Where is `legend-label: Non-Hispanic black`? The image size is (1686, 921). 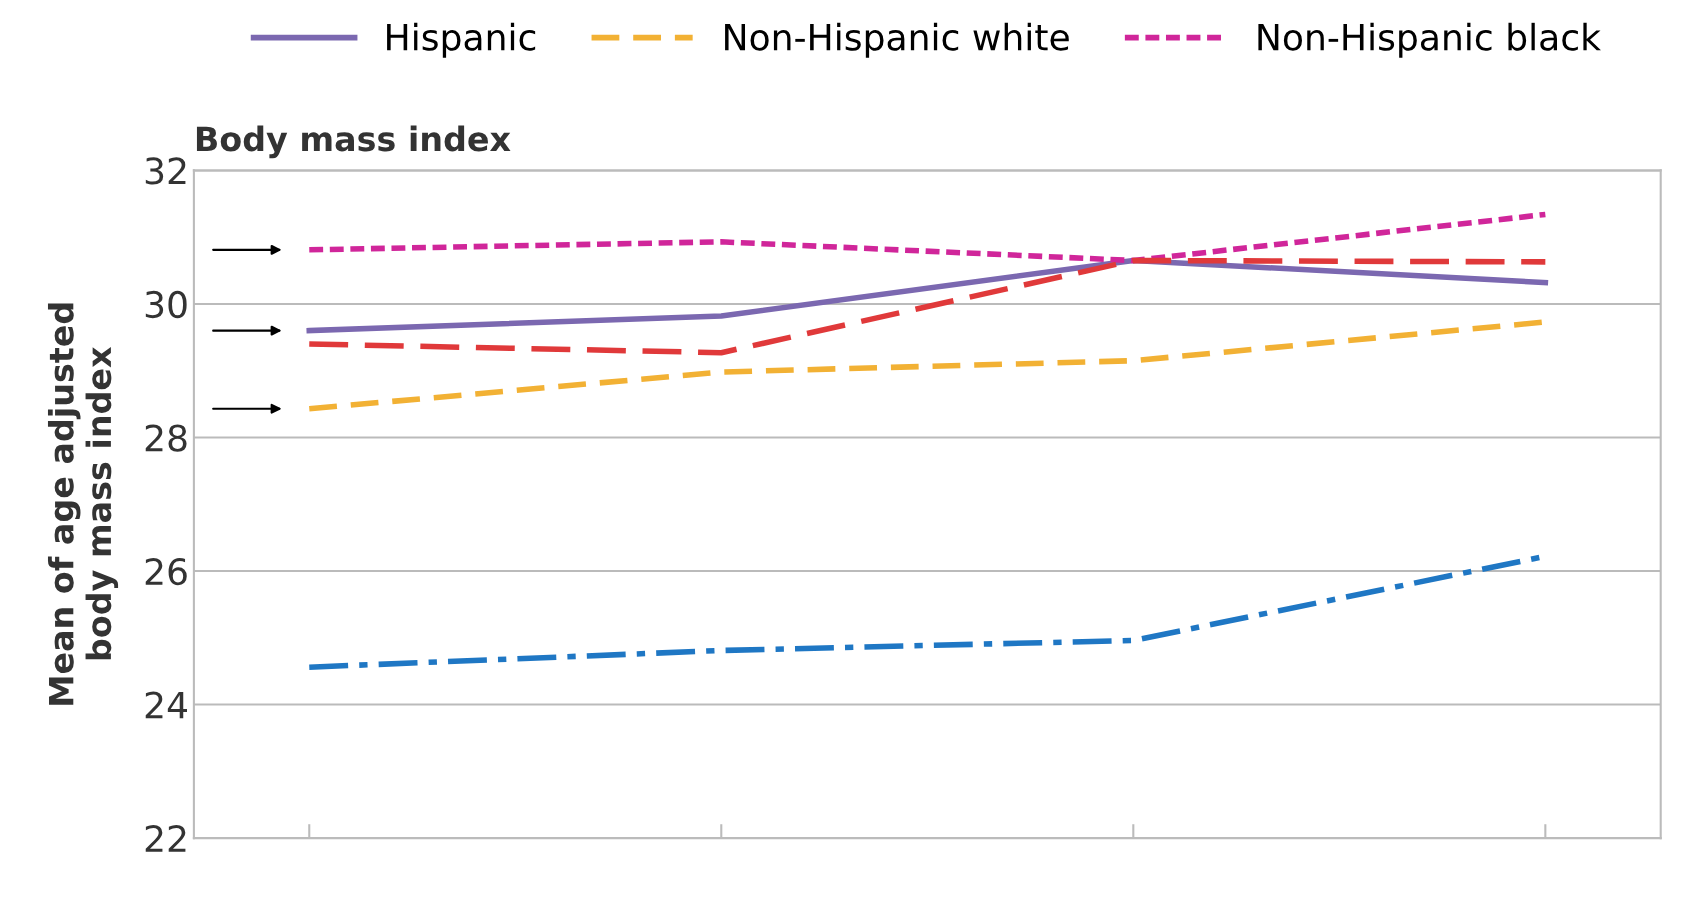
legend-label: Non-Hispanic black is located at coordinates (1429, 40).